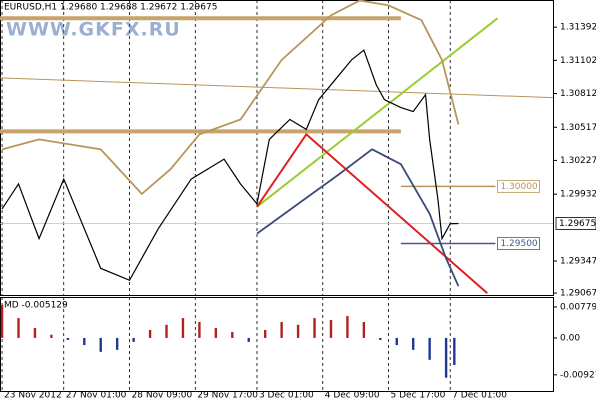  I want to click on y-tick-label: -0.00927, so click(578, 375).